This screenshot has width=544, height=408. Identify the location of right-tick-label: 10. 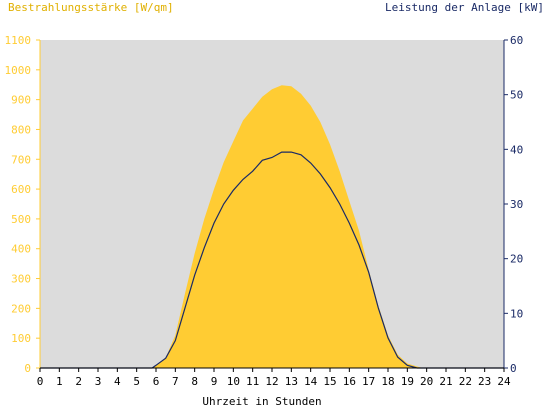
(516, 313).